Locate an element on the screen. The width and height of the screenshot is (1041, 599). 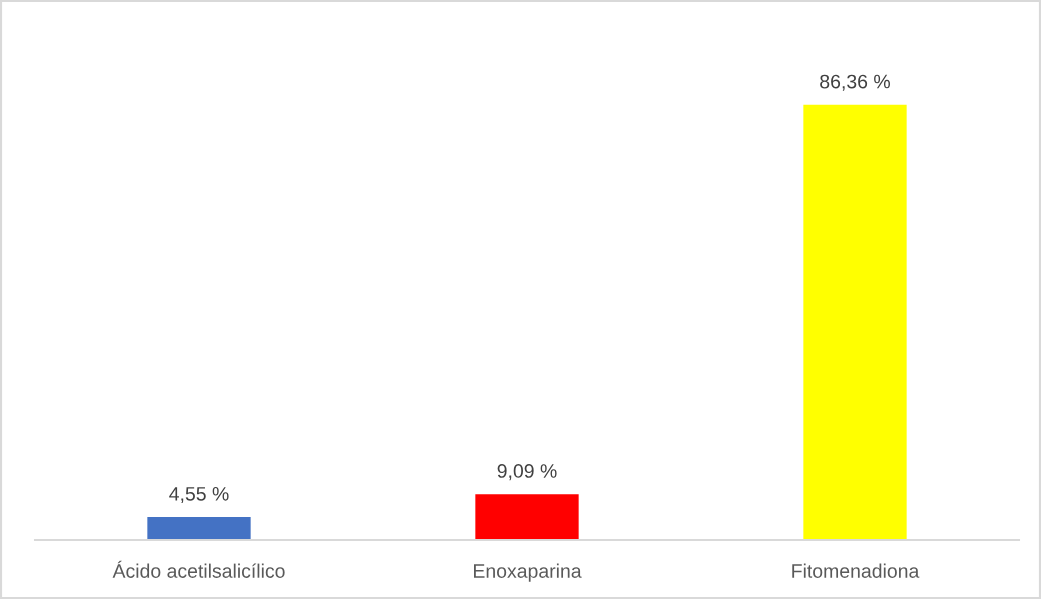
data-label: 4,55 % is located at coordinates (199, 495).